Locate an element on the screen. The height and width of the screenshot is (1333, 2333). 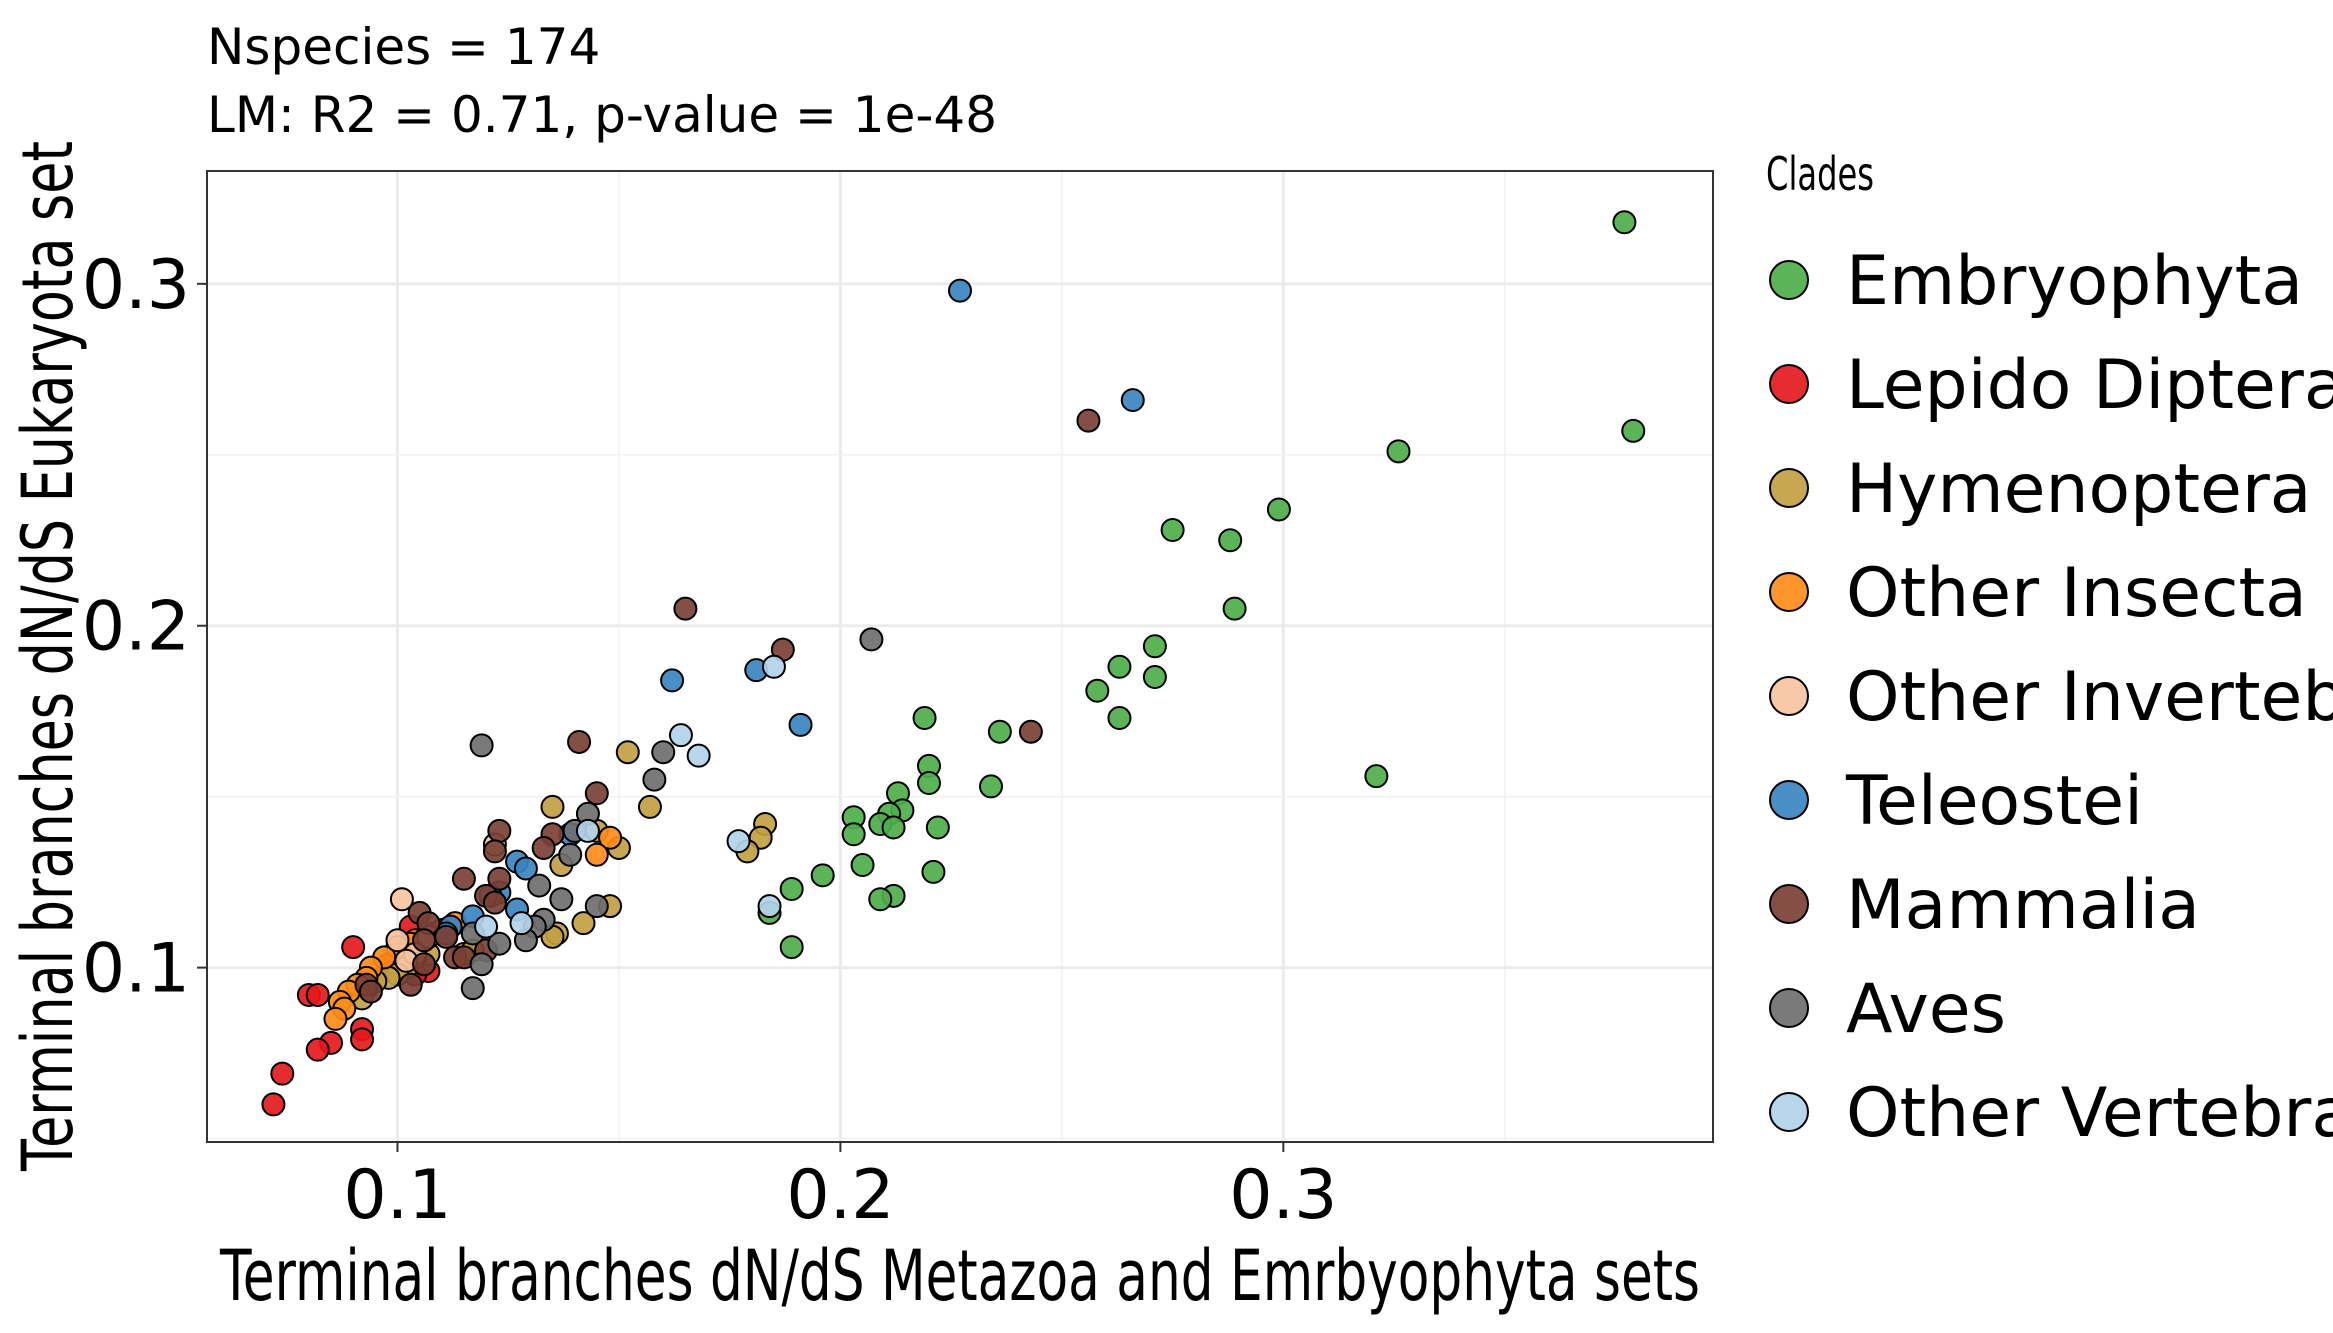
legend-label-other-insecta: Other Insecta is located at coordinates (2076, 593).